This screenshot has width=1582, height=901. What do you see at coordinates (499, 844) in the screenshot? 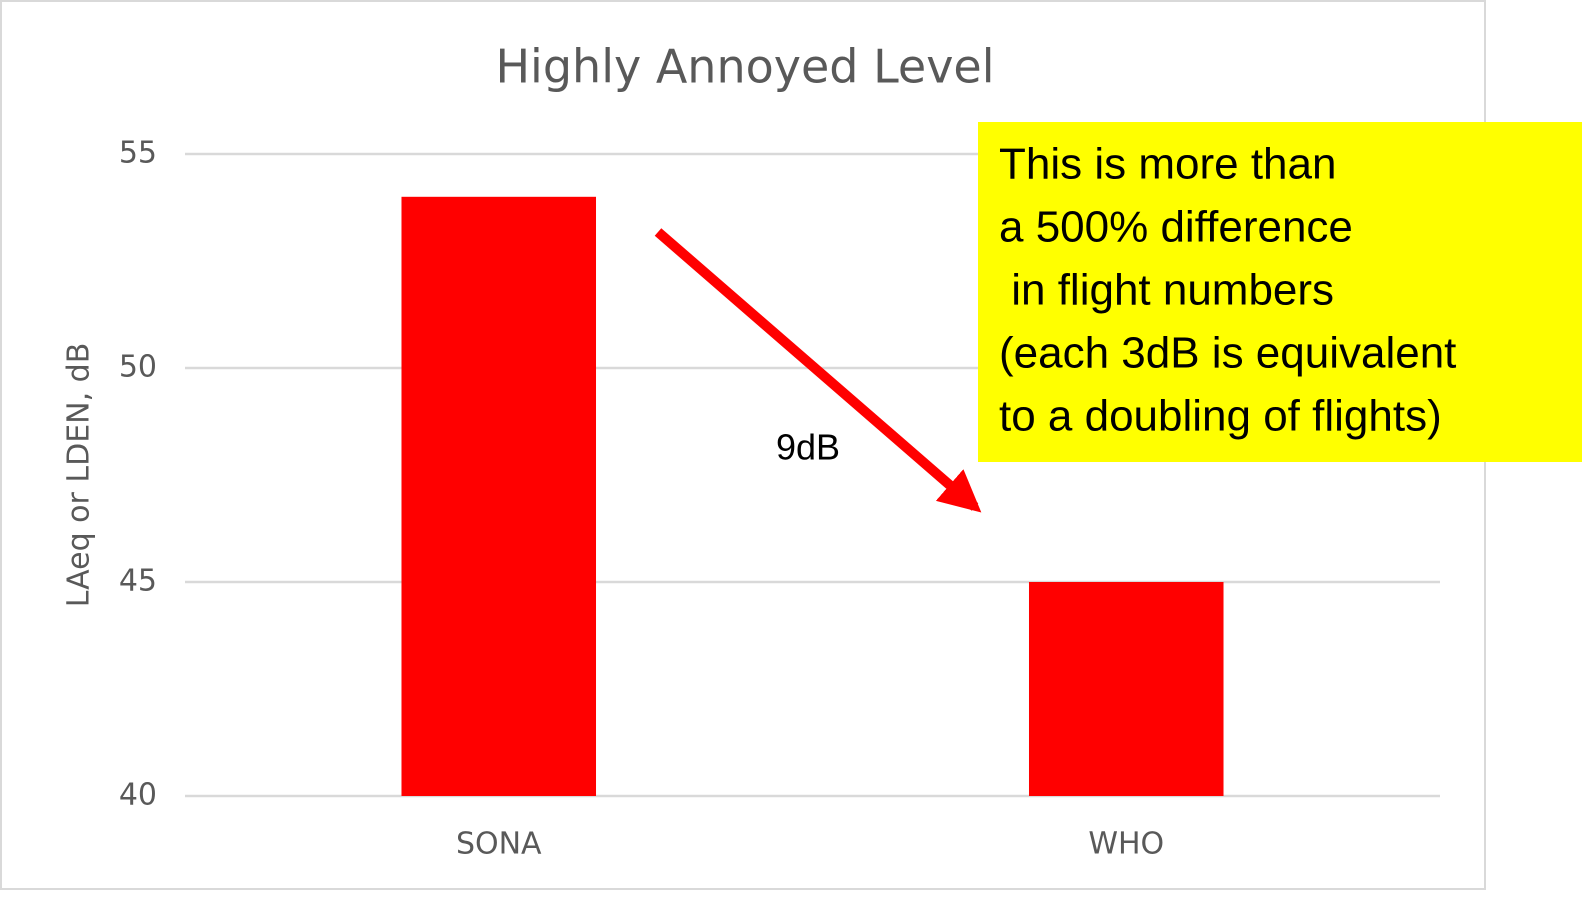
I see `x-tick-label: SONA` at bounding box center [499, 844].